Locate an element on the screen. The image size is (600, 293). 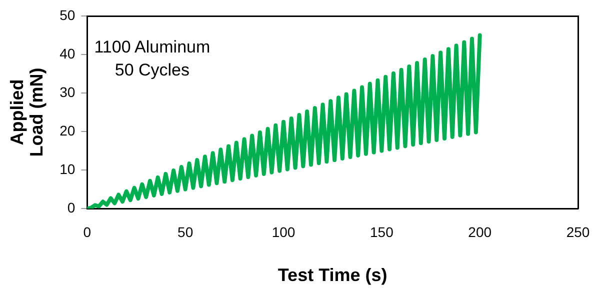
y-tick-label: 0 is located at coordinates (71, 207).